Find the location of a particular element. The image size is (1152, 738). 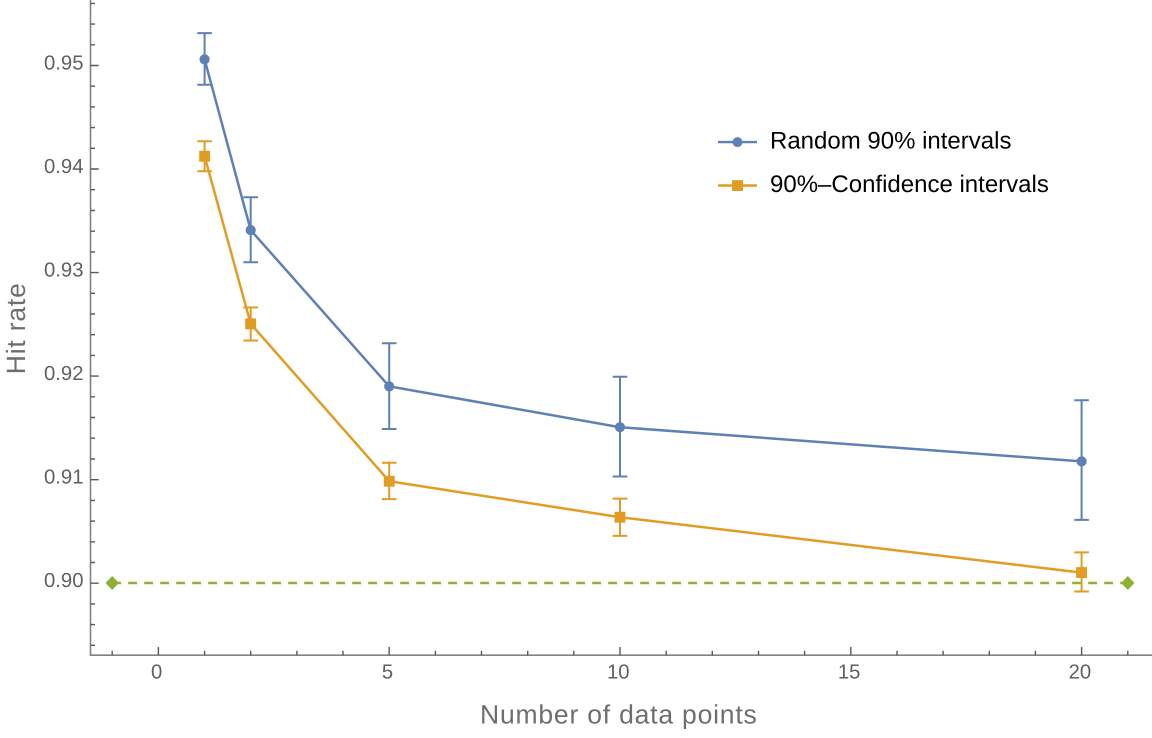

svg-text: Number of data points is located at coordinates (619, 715).